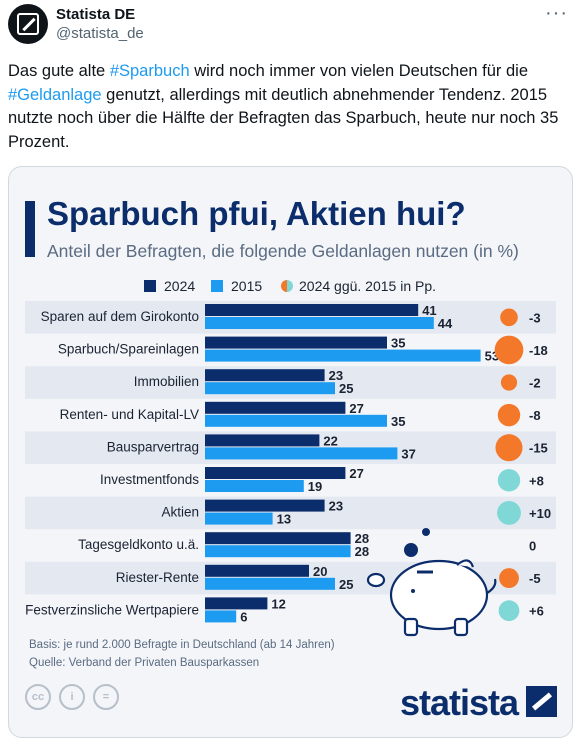 Image resolution: width=580 pixels, height=744 pixels. Describe the element at coordinates (287, 286) in the screenshot. I see `legend-swatch-change` at that location.